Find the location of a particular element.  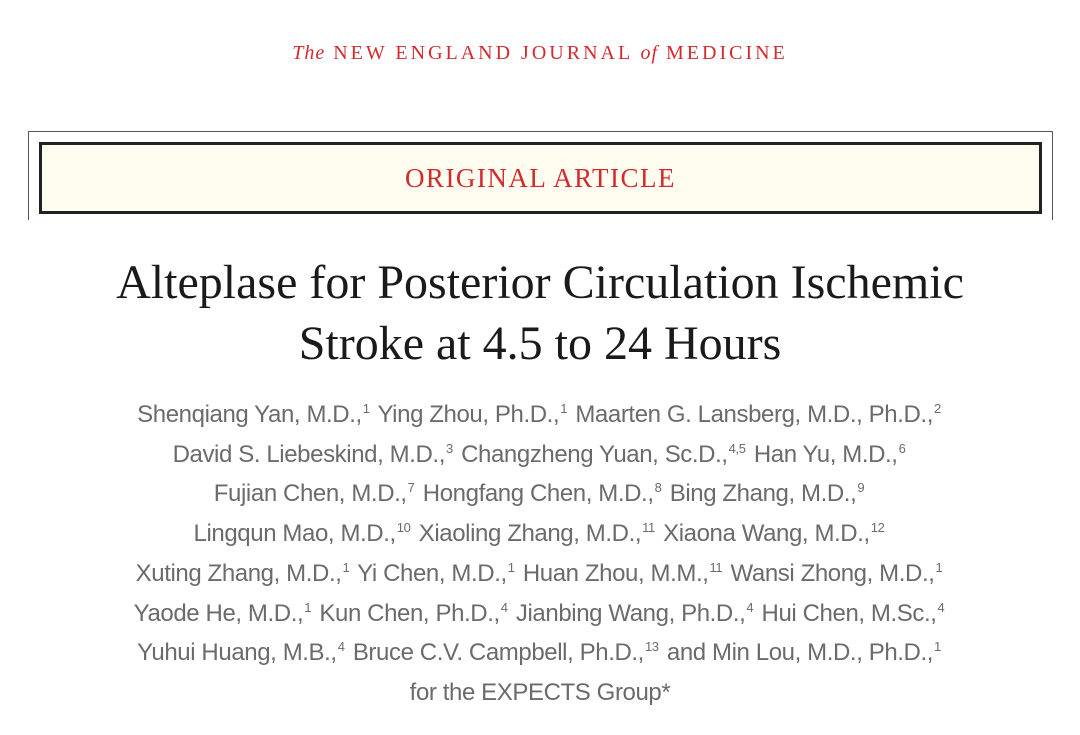

journal-masthead: The NEW ENGLAND JOURNAL of MEDICINE is located at coordinates (540, 53).